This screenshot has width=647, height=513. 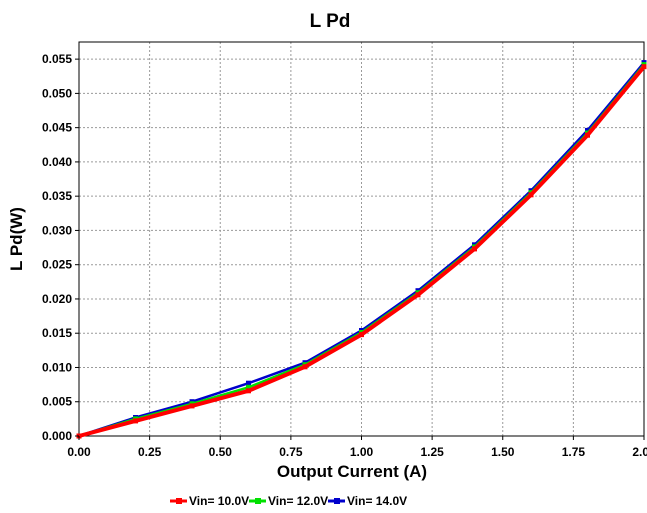 What do you see at coordinates (291, 452) in the screenshot?
I see `x-tick-label: 0.75` at bounding box center [291, 452].